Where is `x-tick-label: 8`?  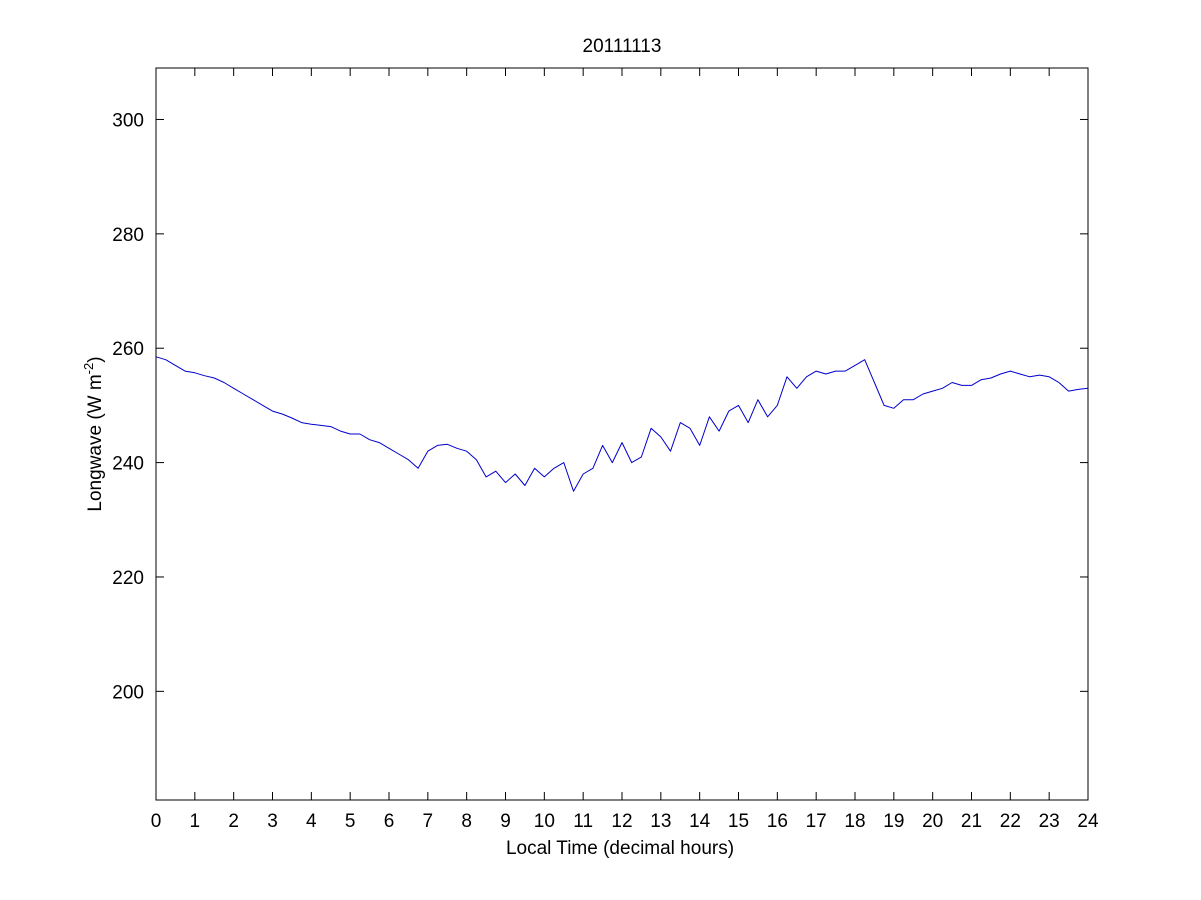
x-tick-label: 8 is located at coordinates (466, 821).